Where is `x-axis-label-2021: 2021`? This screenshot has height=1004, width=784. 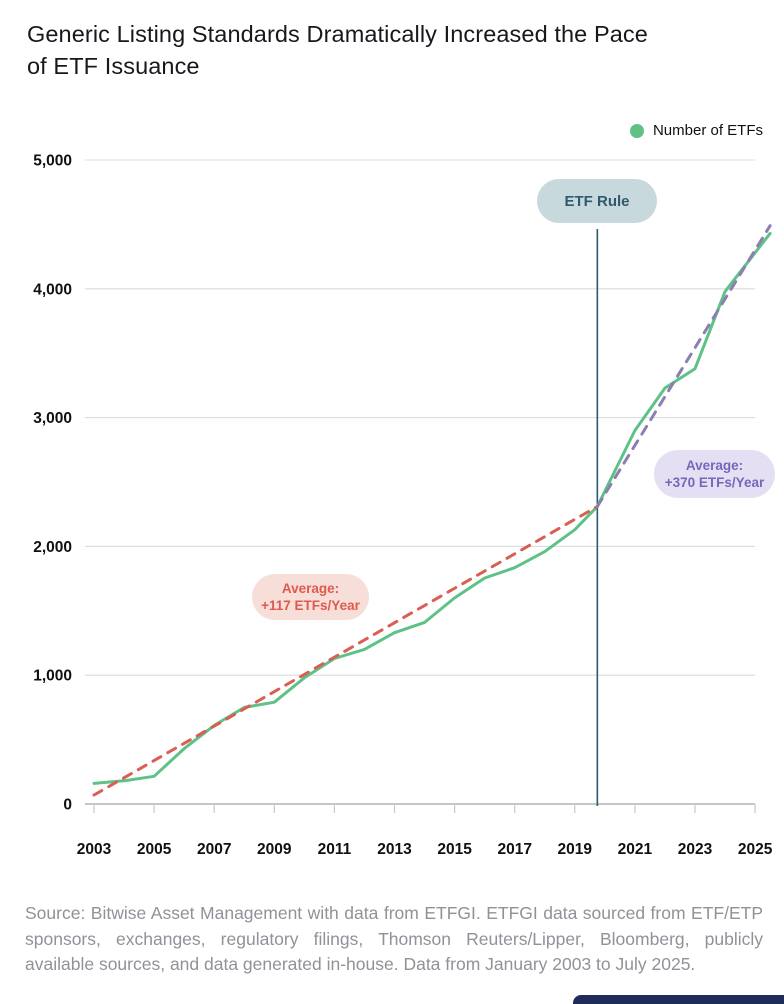
x-axis-label-2021: 2021 is located at coordinates (635, 849).